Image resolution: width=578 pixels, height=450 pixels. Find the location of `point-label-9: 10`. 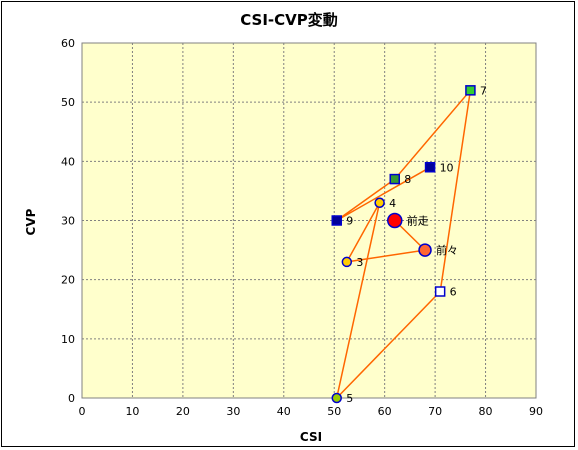

point-label-9: 10 is located at coordinates (447, 167).